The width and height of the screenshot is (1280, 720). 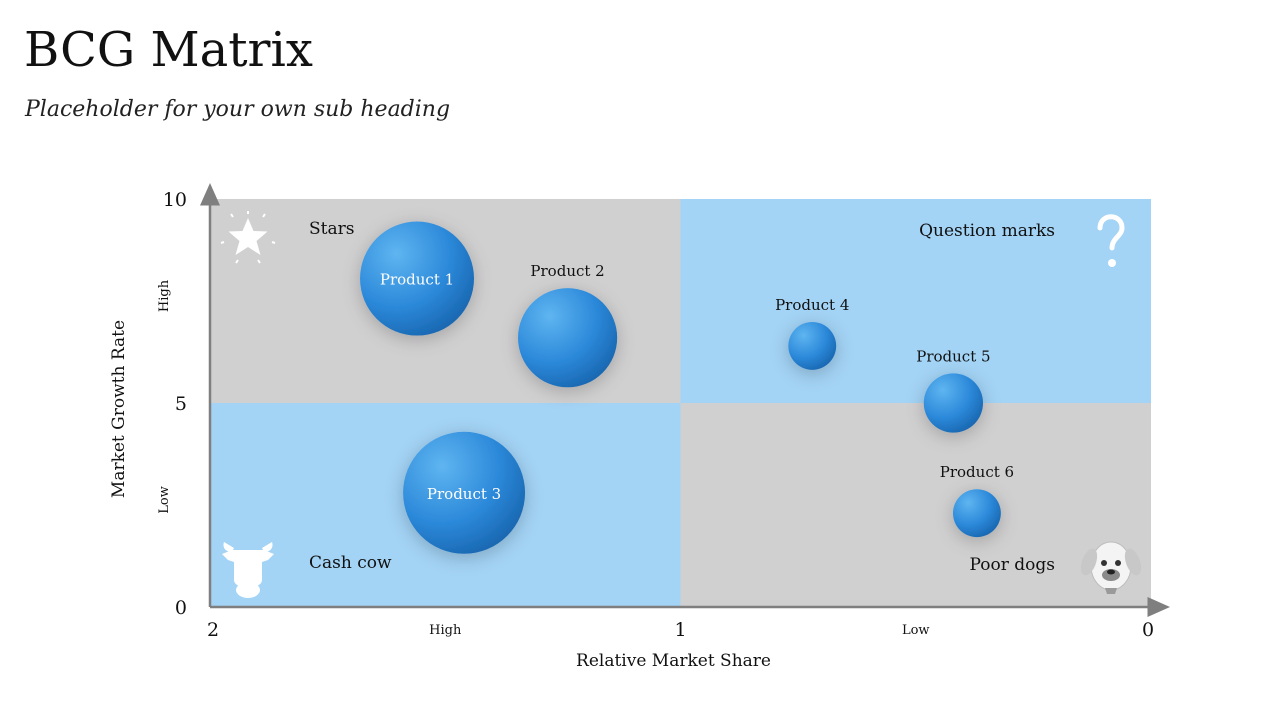 I want to click on bubble-product-1: Product 1, so click(x=417, y=278).